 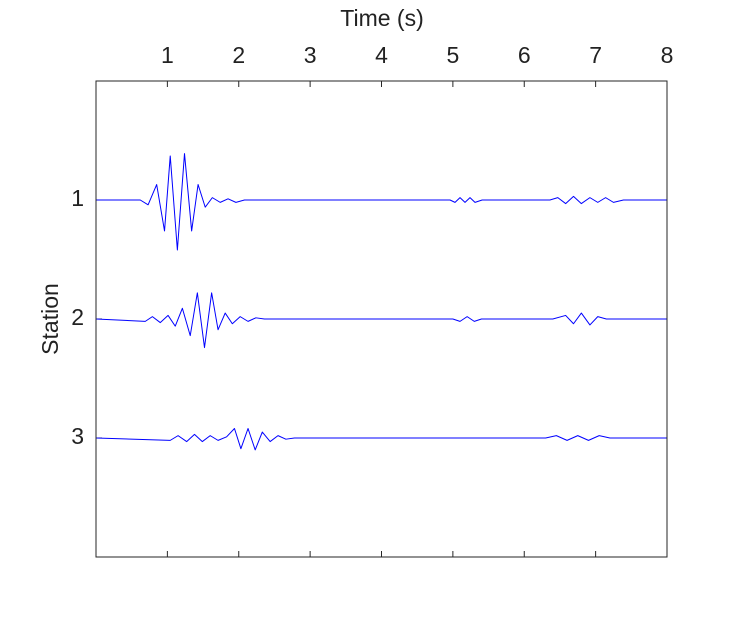 What do you see at coordinates (667, 55) in the screenshot?
I see `x-tick-label: 8` at bounding box center [667, 55].